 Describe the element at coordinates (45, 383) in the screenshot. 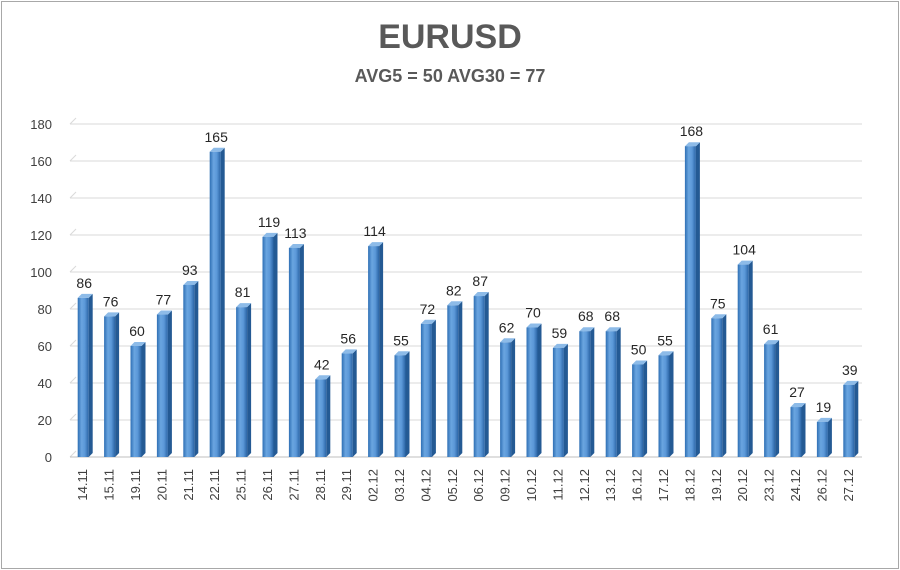

I see `y-tick-label: 40` at that location.